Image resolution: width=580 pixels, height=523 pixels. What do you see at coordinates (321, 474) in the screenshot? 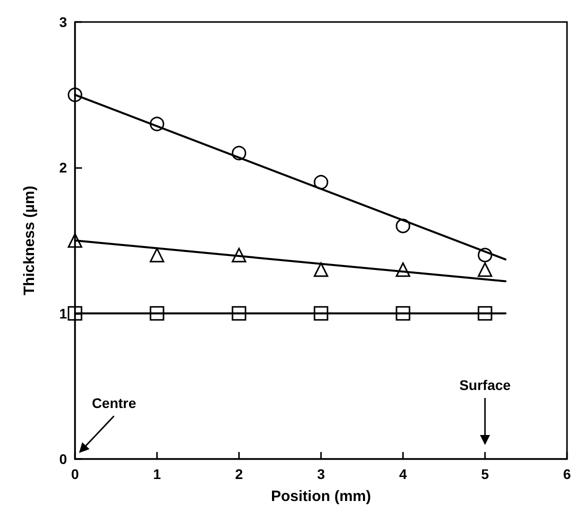
I see `x-tick-label: 3` at bounding box center [321, 474].